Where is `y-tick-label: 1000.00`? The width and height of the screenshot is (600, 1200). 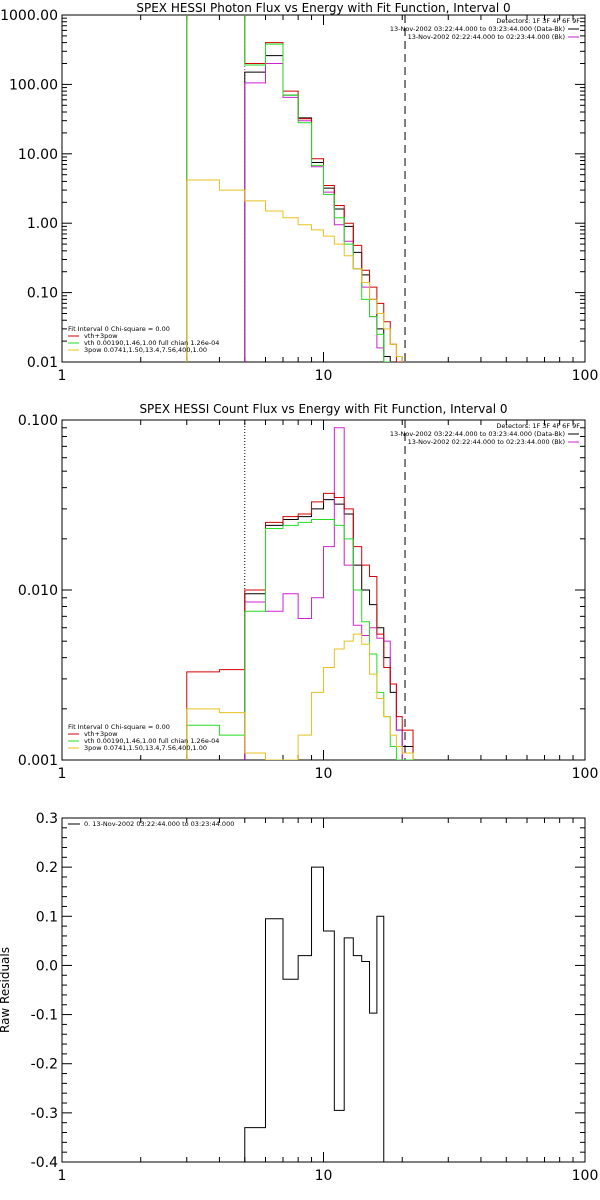
y-tick-label: 1000.00 is located at coordinates (29, 16).